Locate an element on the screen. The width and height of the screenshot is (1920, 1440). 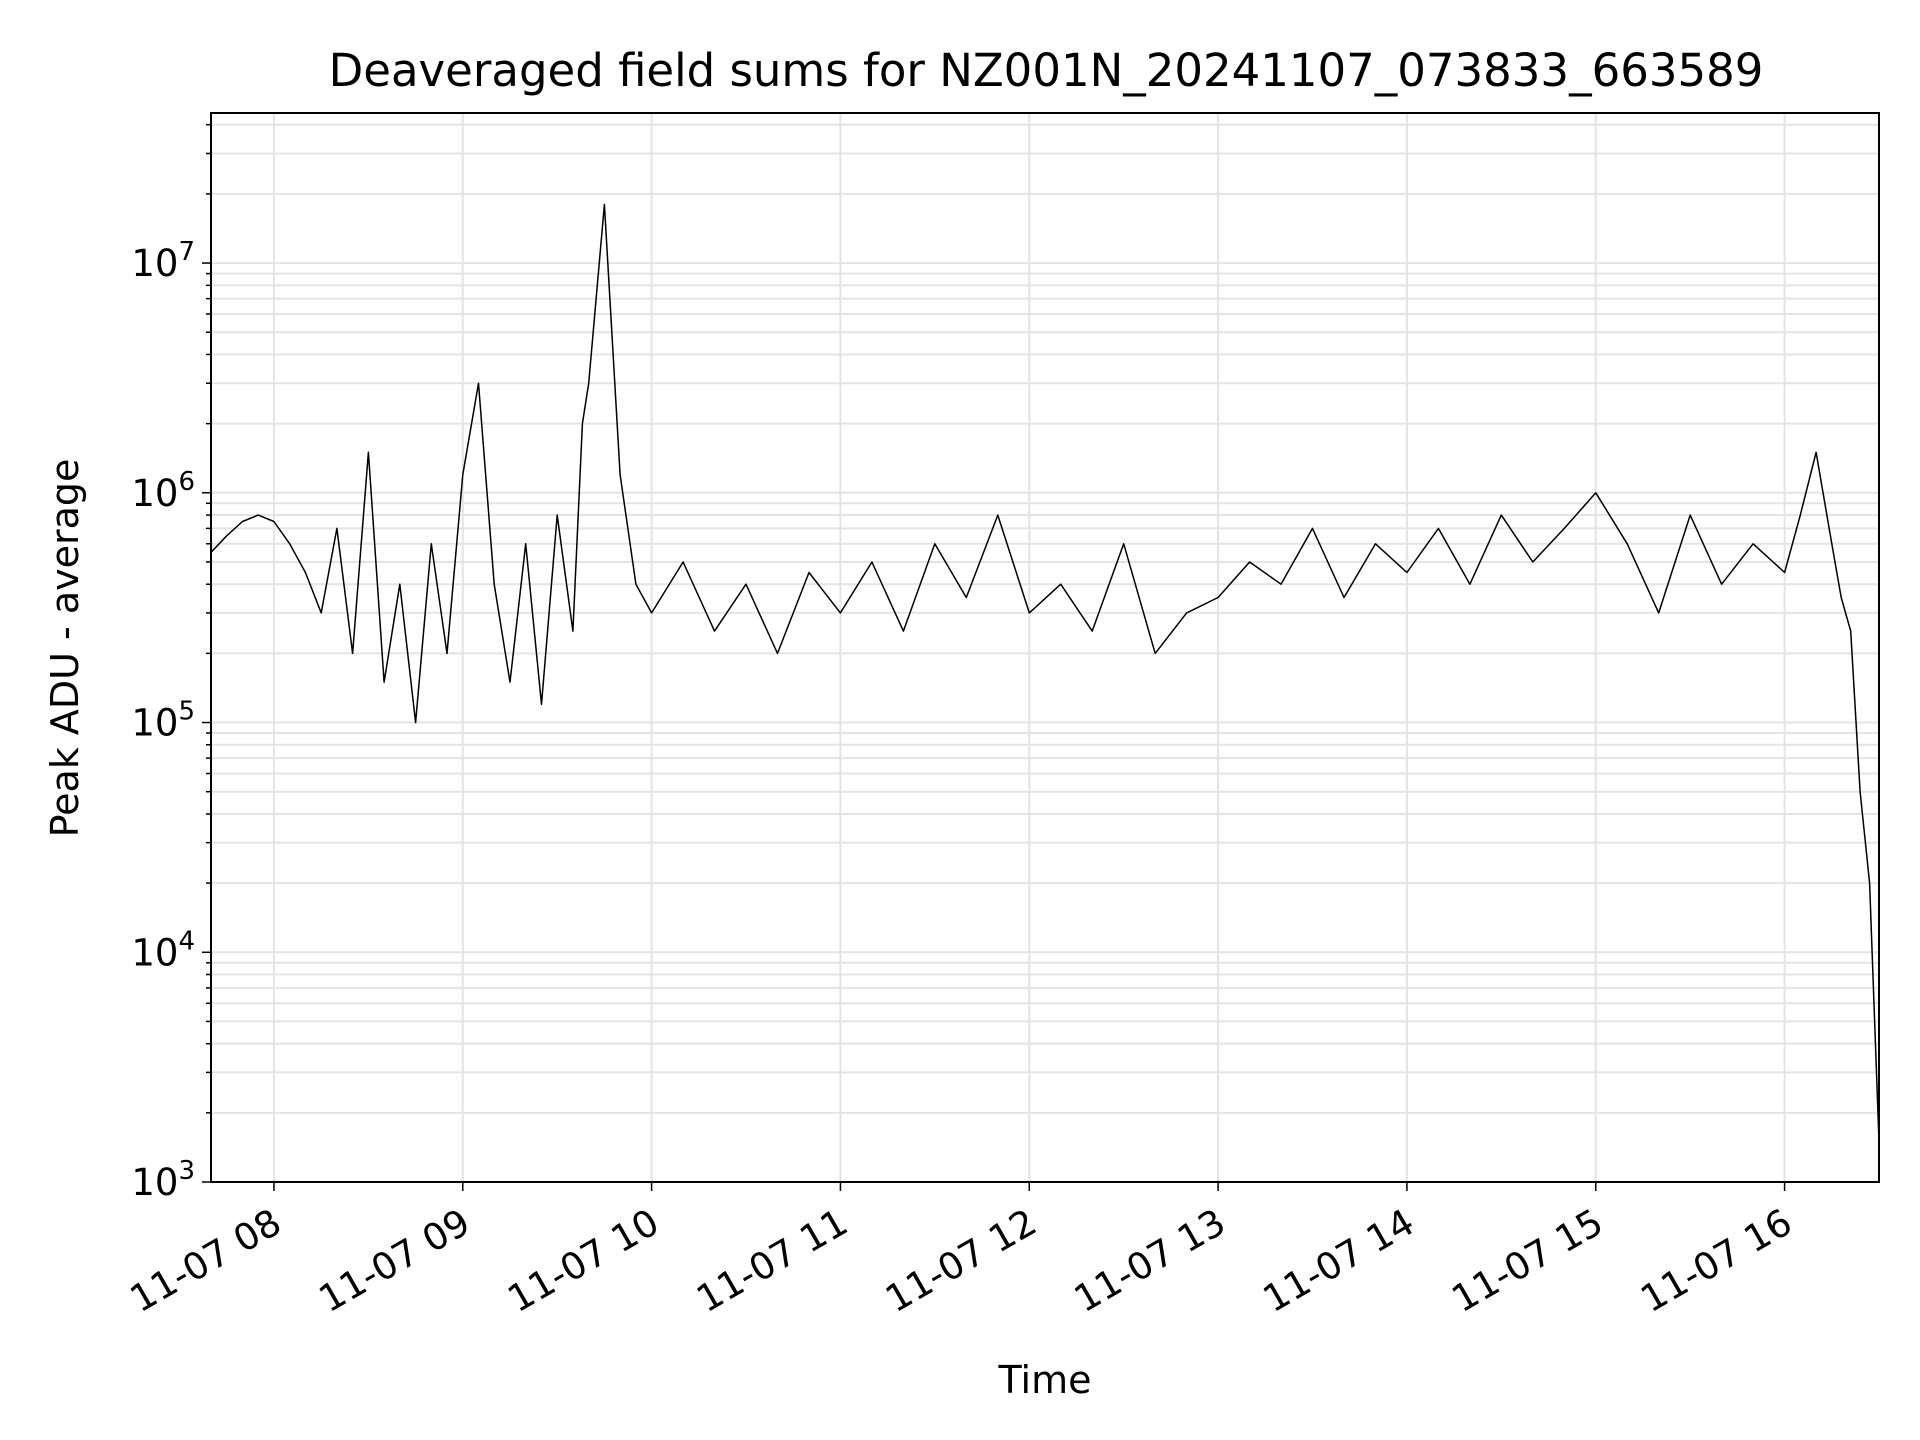
y-tick-label: 106 is located at coordinates (163, 491).